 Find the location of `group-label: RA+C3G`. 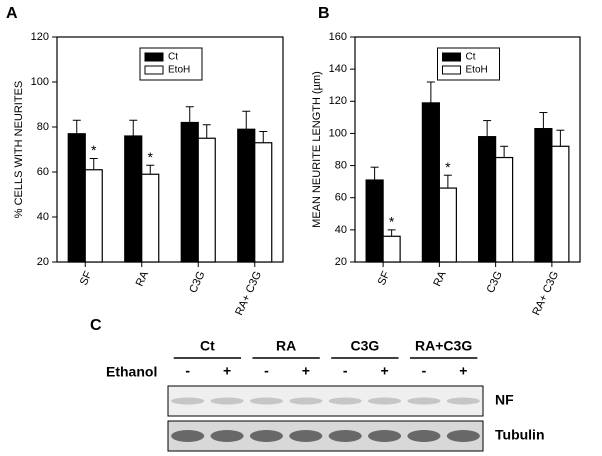

group-label: RA+C3G is located at coordinates (443, 346).